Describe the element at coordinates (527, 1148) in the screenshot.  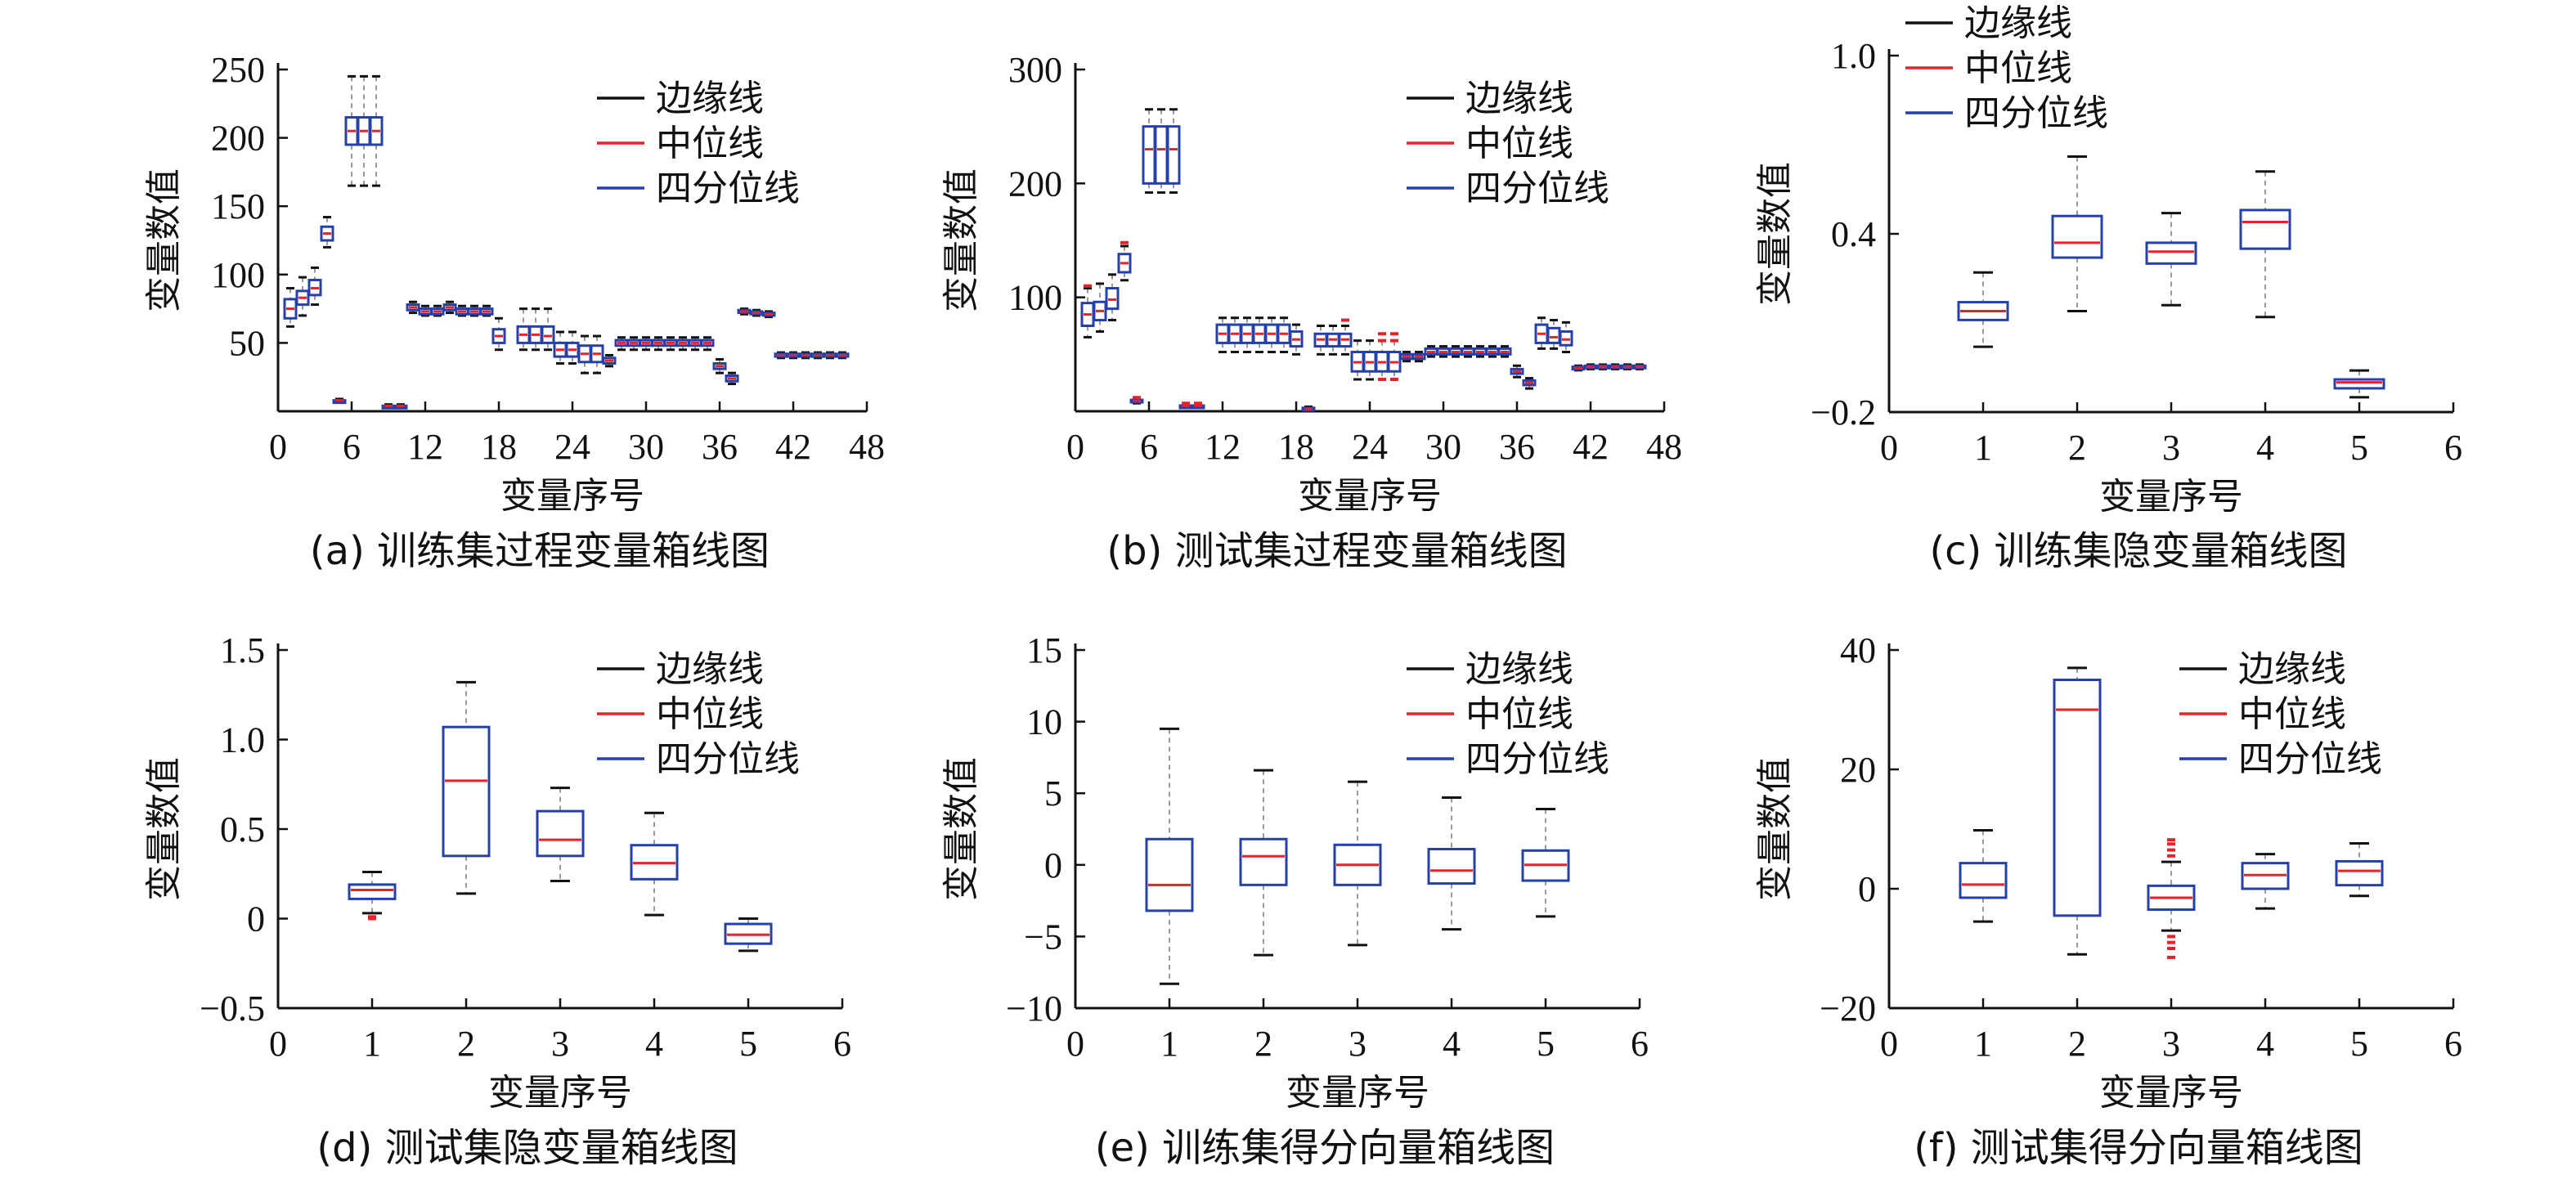
I see `panel-caption: (d) 测试集隐变量箱线图` at that location.